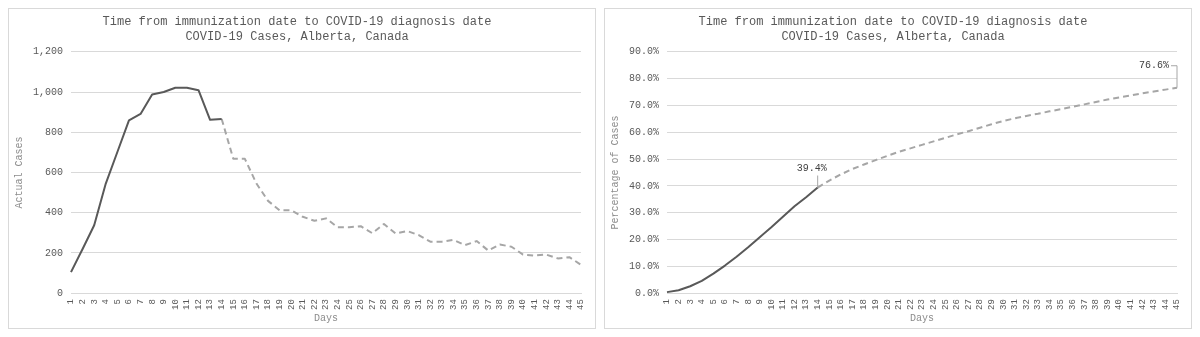 This screenshot has height=337, width=1200. I want to click on y-axis-title: Percentage of Cases, so click(615, 172).